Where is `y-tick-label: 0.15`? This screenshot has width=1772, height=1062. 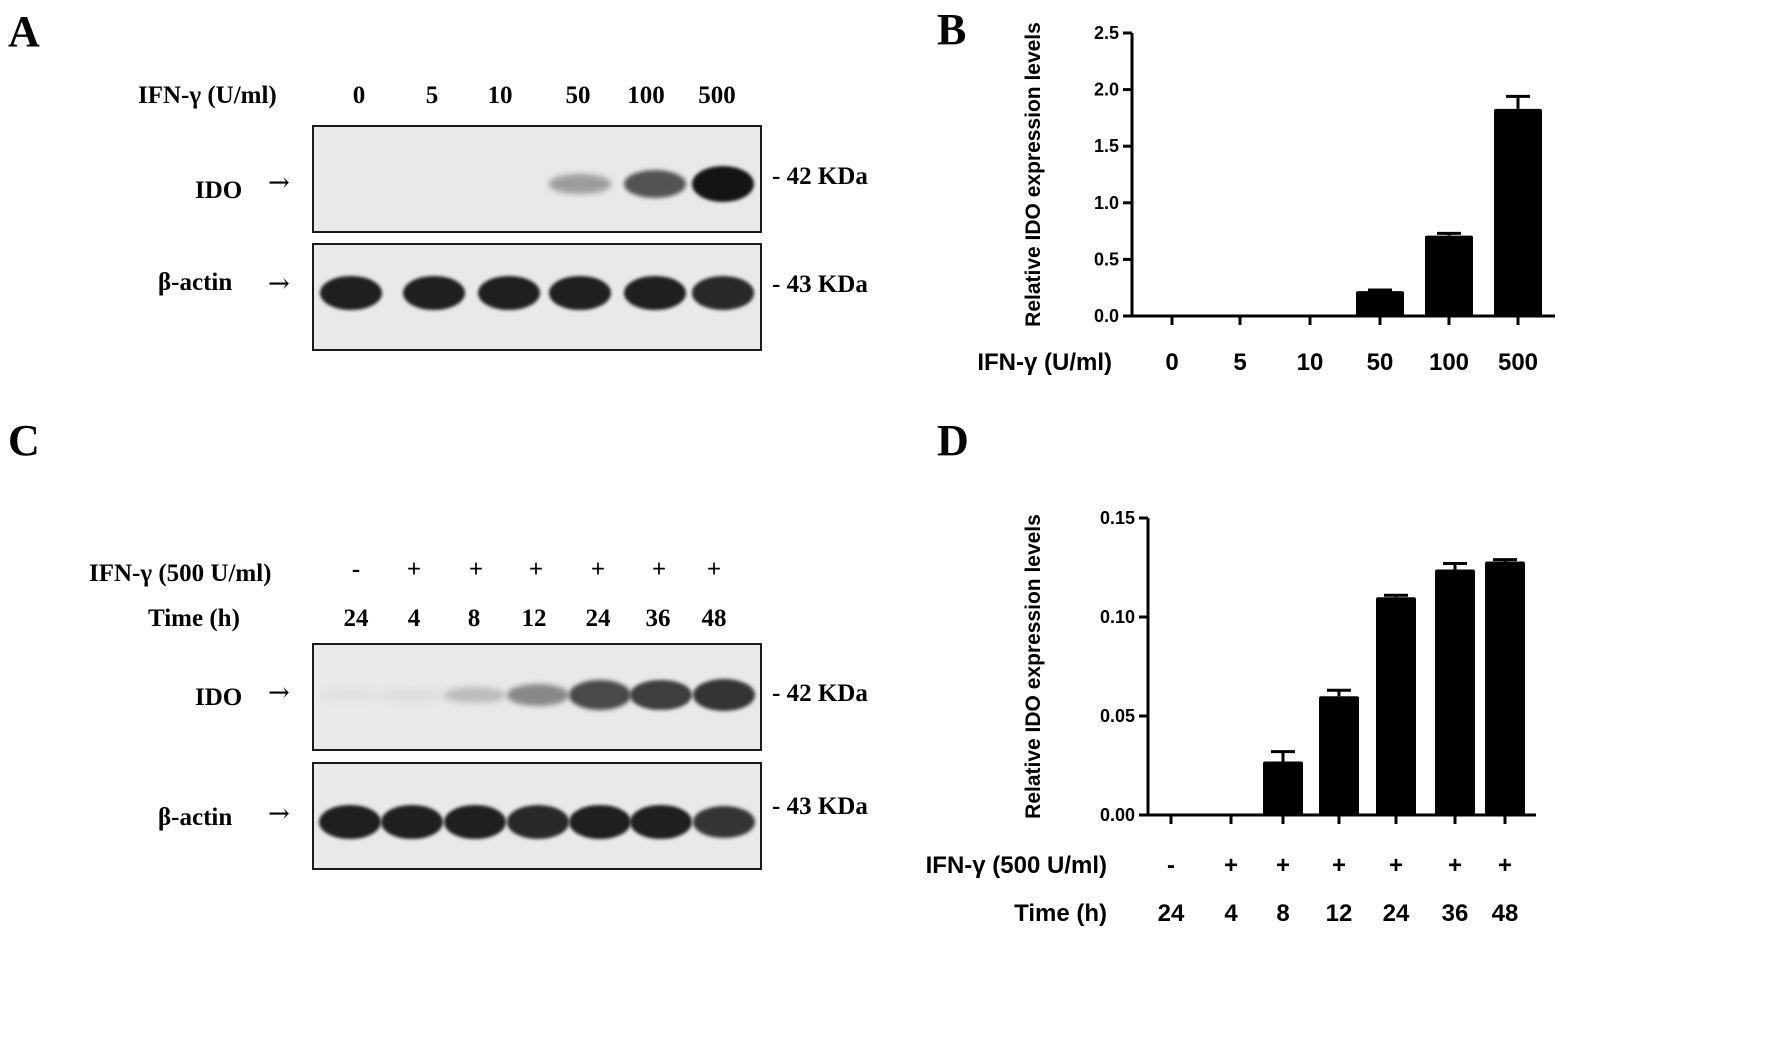 y-tick-label: 0.15 is located at coordinates (1117, 518).